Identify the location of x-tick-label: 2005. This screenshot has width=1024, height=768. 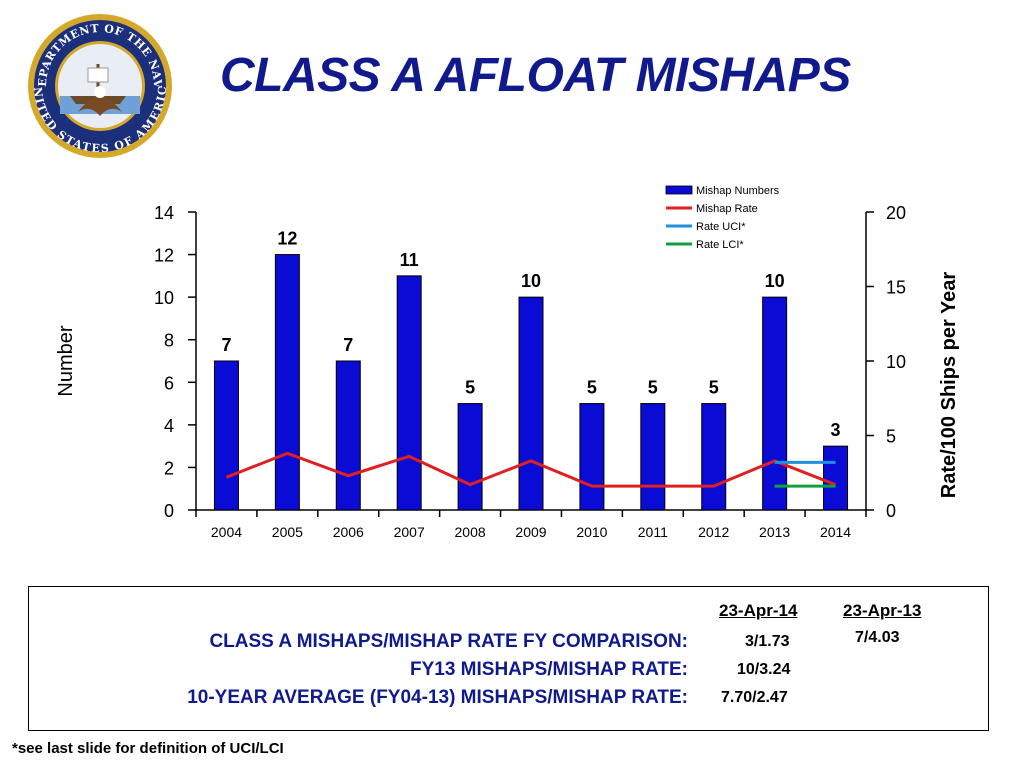
(287, 532).